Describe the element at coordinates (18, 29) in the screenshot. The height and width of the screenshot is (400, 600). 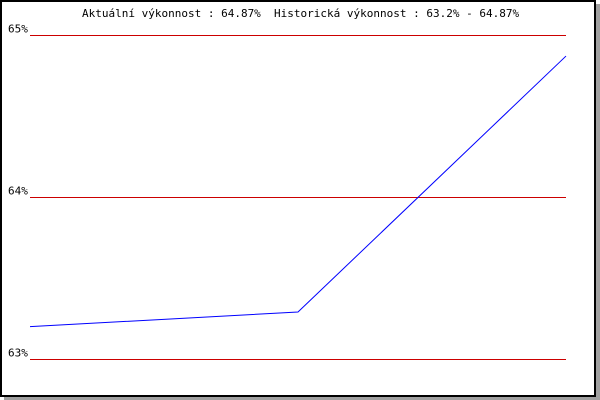
I see `y-tick-label: 65%` at that location.